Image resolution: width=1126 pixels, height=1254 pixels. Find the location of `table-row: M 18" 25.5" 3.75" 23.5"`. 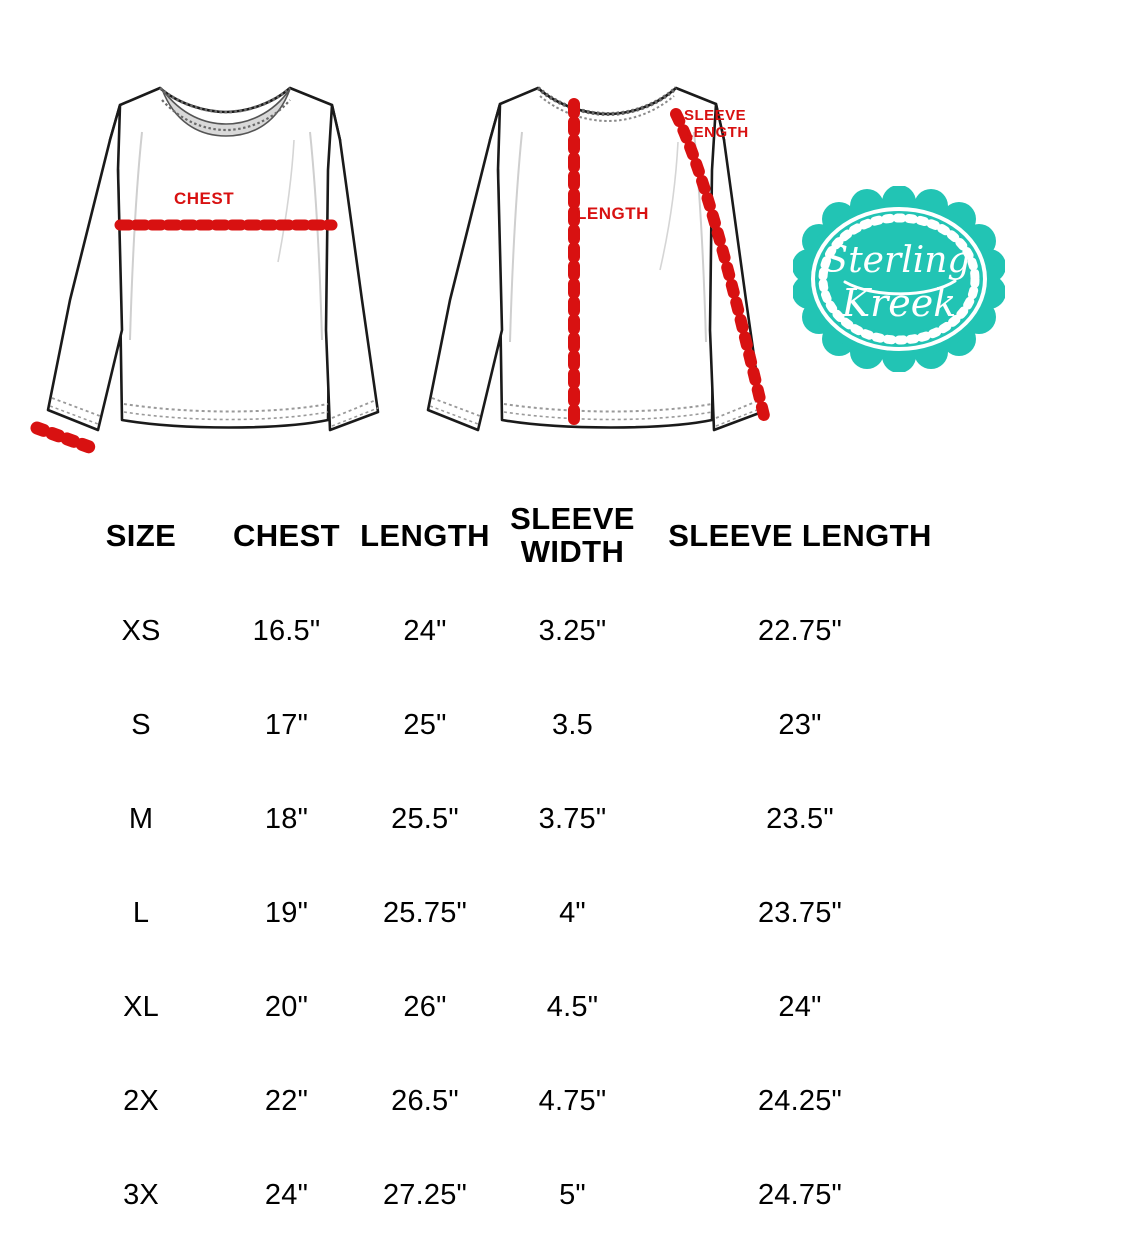

table-row: M 18" 25.5" 3.75" 23.5" is located at coordinates (563, 819).